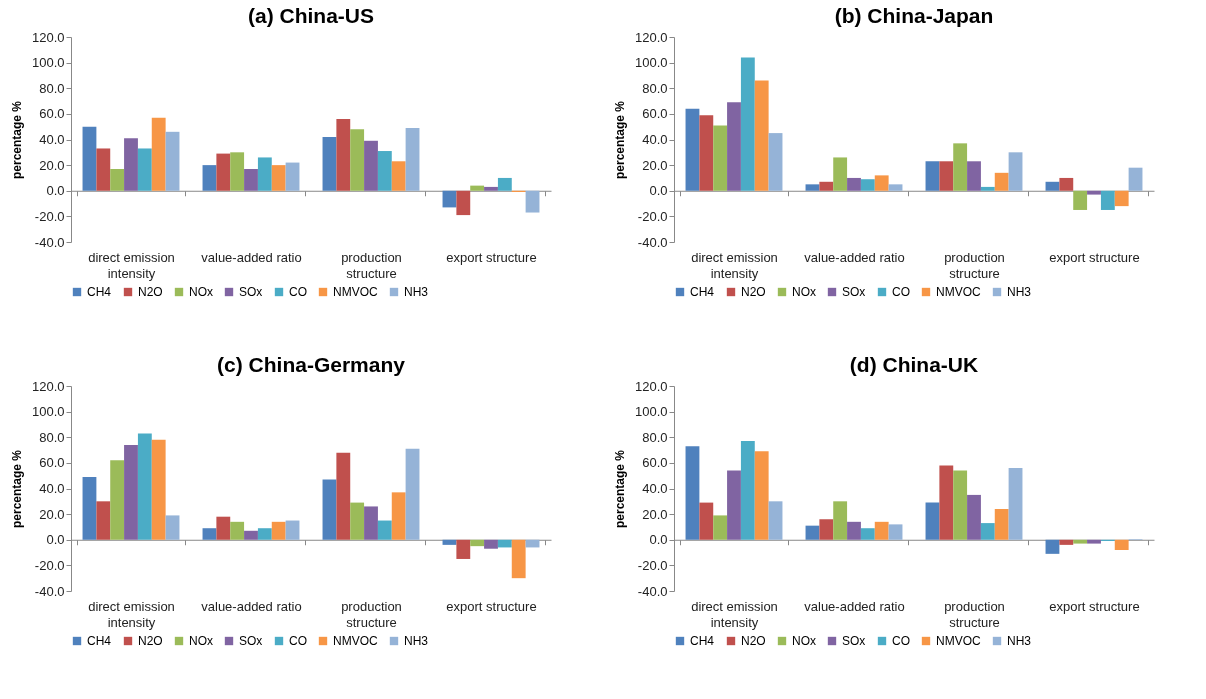  What do you see at coordinates (355, 292) in the screenshot?
I see `legend-label: NMVOC` at bounding box center [355, 292].